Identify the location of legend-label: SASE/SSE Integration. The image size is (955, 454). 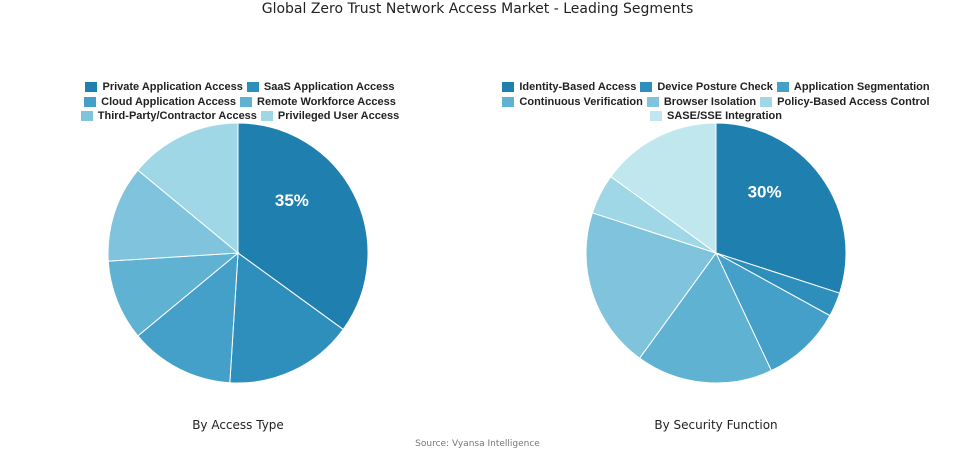
(724, 116).